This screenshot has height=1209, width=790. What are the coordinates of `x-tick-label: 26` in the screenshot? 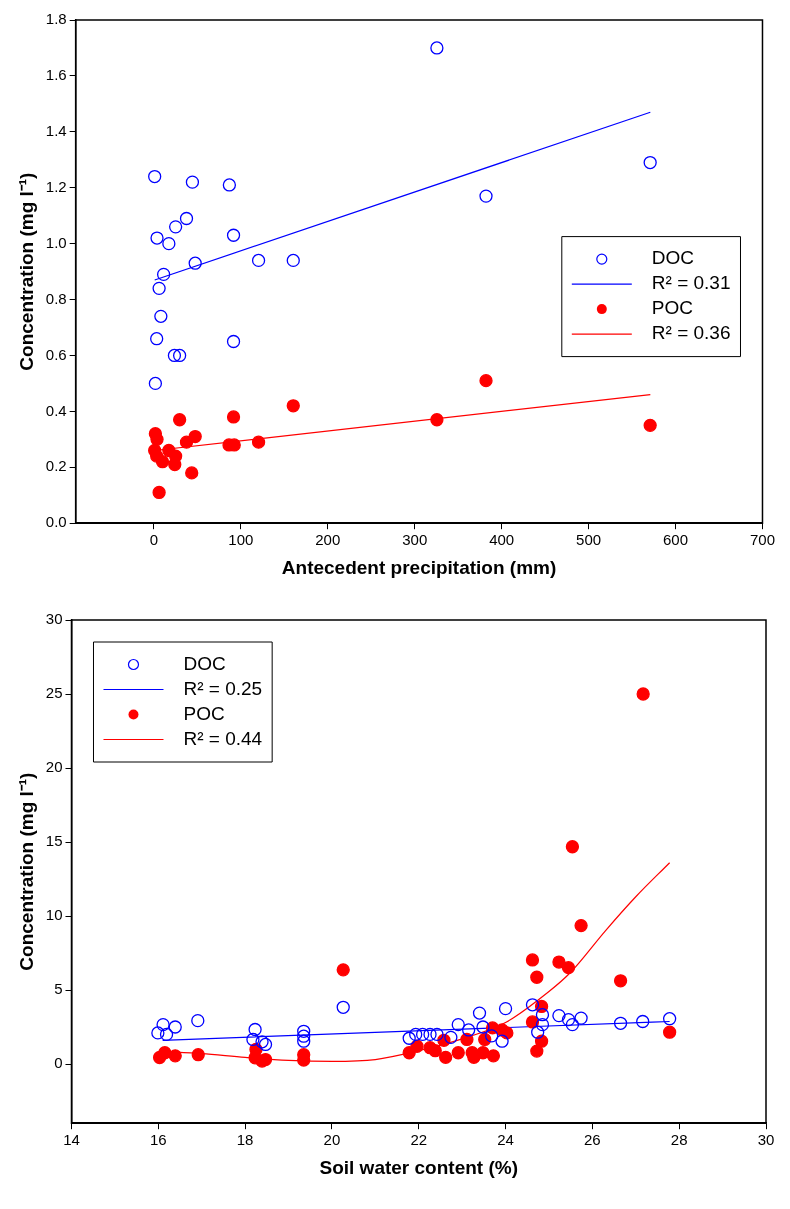 It's located at (592, 1140).